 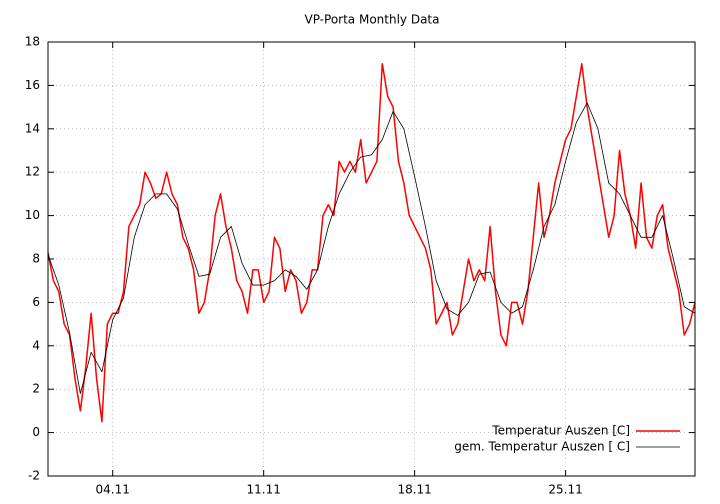 I want to click on y-tick-label: 10, so click(x=32, y=215).